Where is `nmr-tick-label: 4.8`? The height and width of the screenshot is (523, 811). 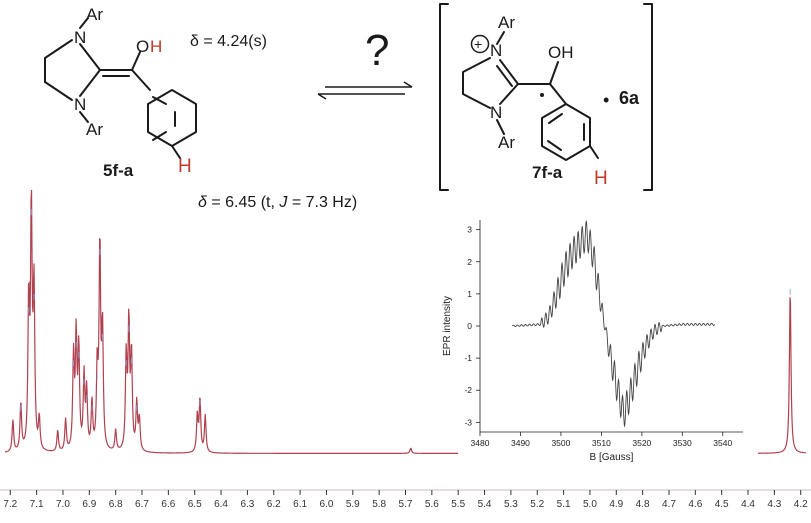 nmr-tick-label: 4.8 is located at coordinates (643, 504).